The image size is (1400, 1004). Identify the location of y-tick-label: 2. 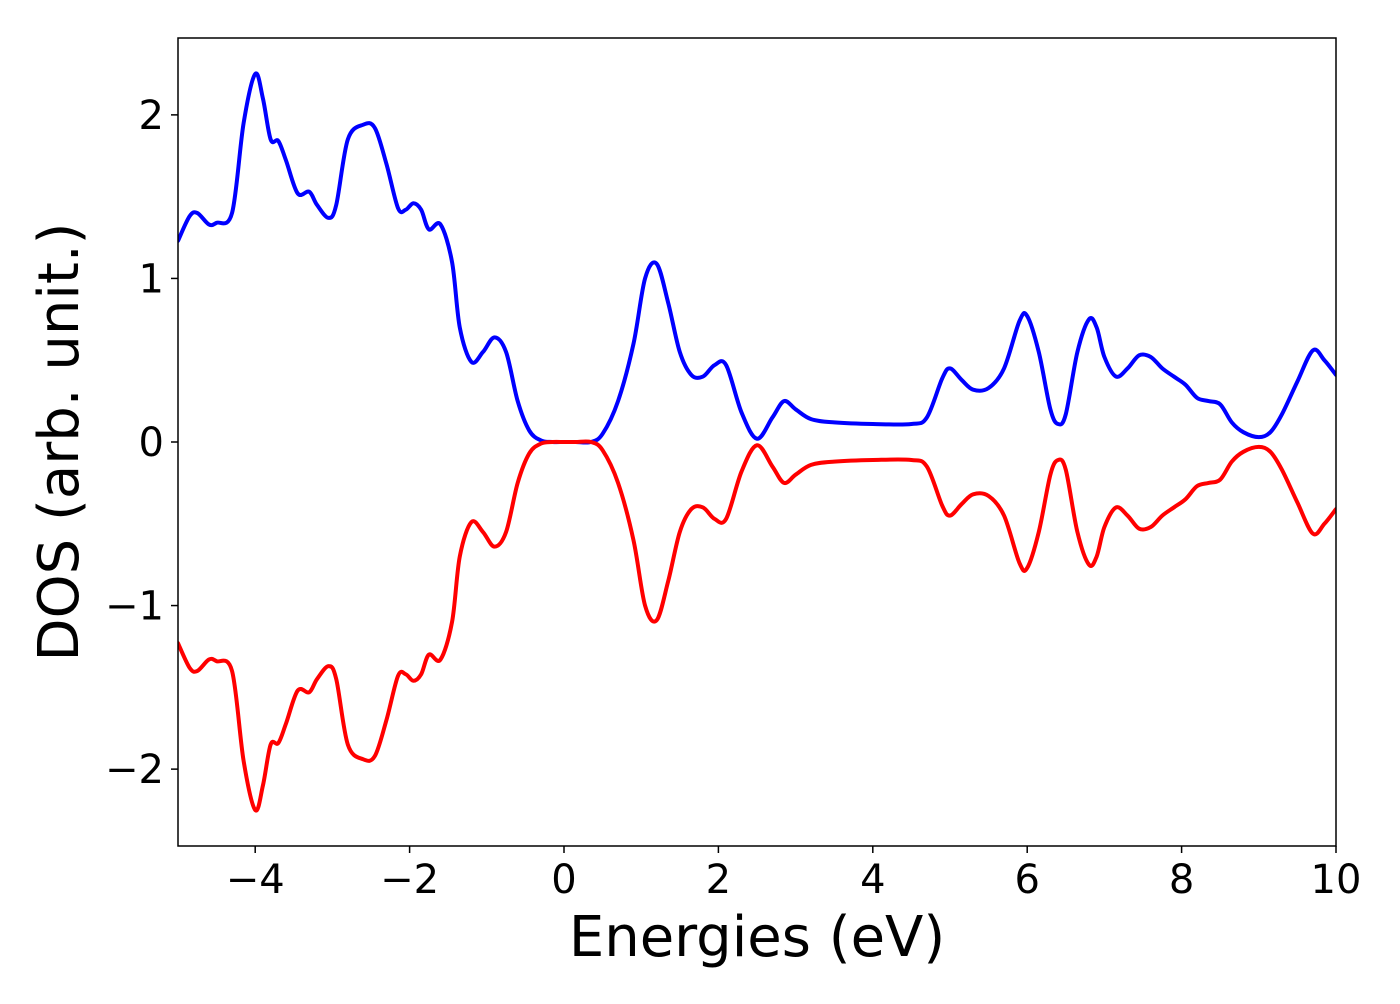
(151, 116).